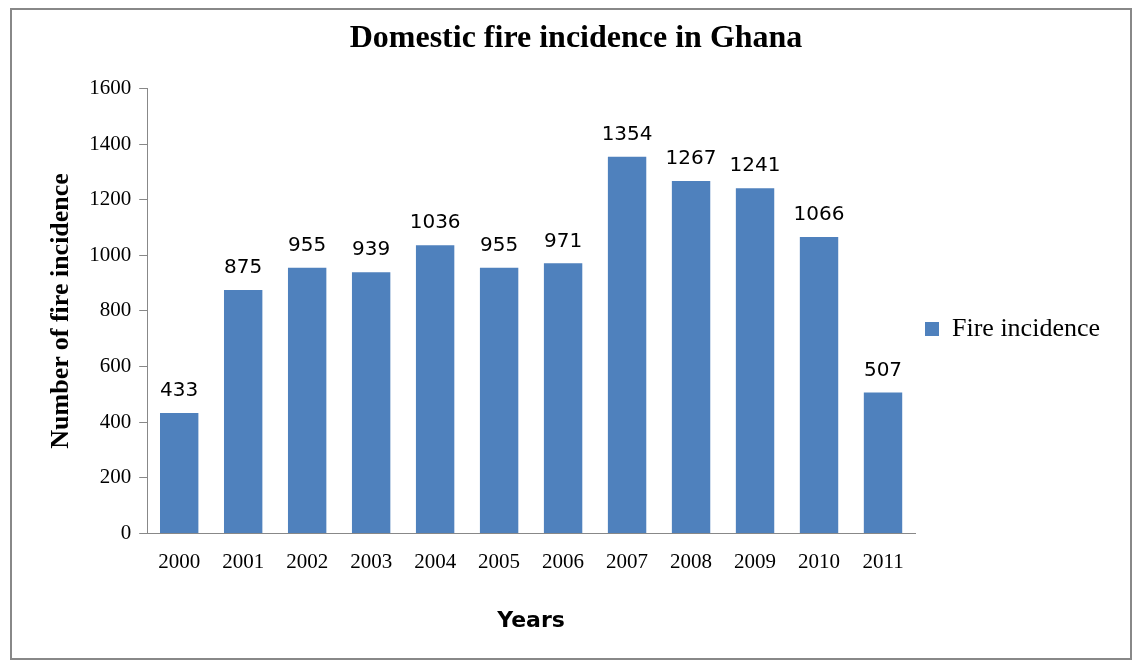  I want to click on y-tick-label: 200, so click(115, 476).